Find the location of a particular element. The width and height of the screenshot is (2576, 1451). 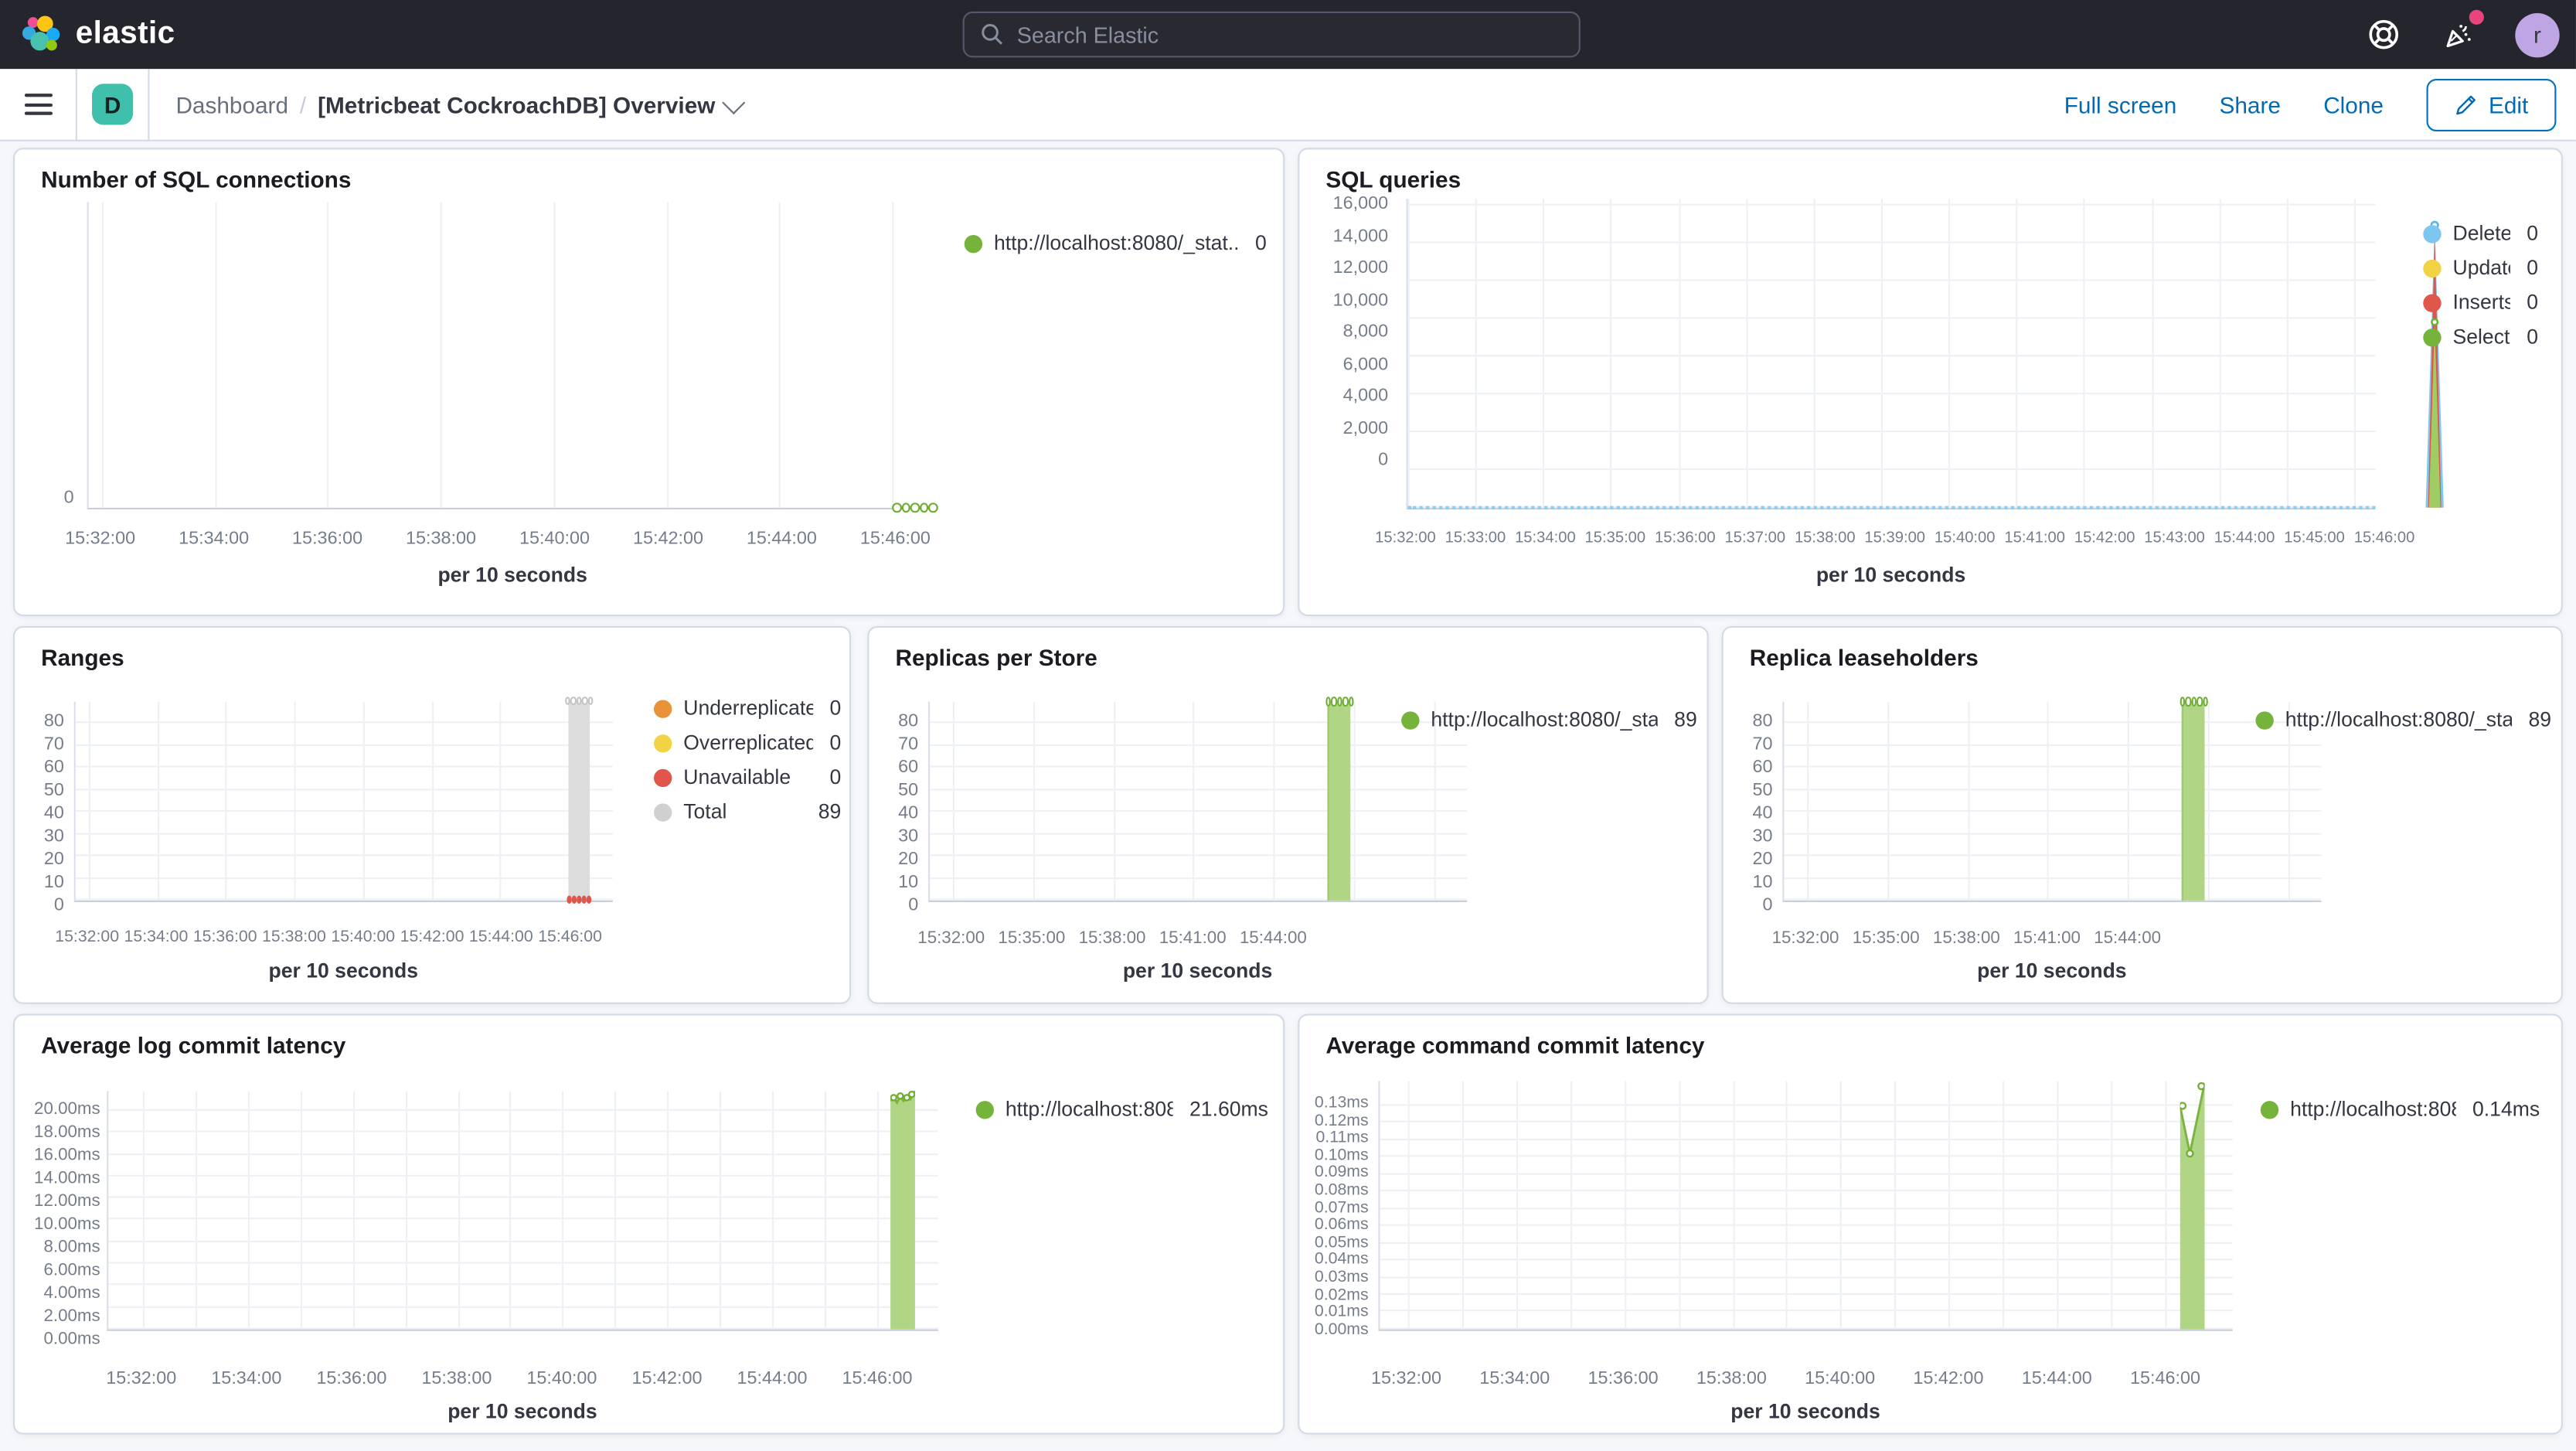

legend-item: Unavailable 0 is located at coordinates (747, 777).